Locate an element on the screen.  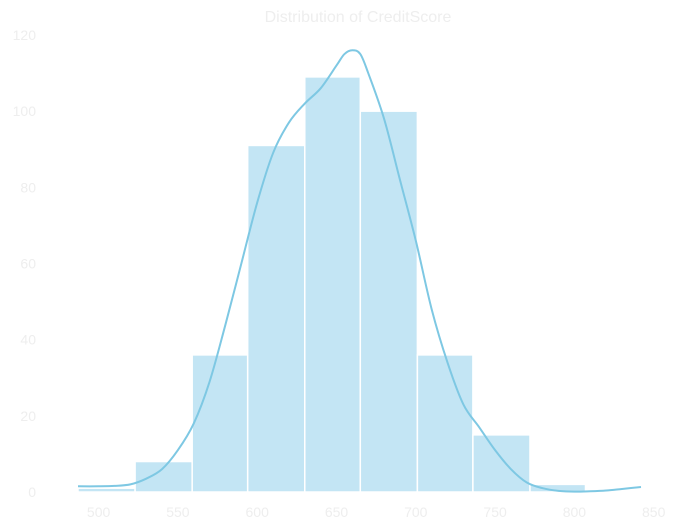
y-tick-label: 120 is located at coordinates (25, 35).